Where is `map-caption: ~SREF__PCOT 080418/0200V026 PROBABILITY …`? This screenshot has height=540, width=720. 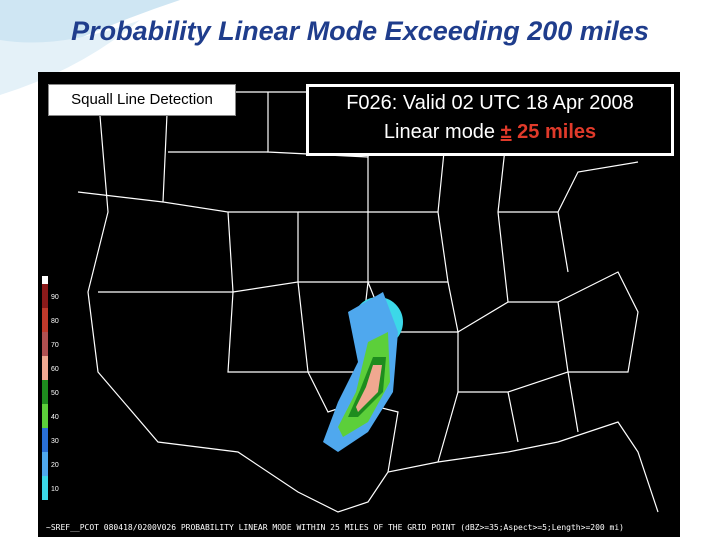 map-caption: ~SREF__PCOT 080418/0200V026 PROBABILITY … is located at coordinates (335, 527).